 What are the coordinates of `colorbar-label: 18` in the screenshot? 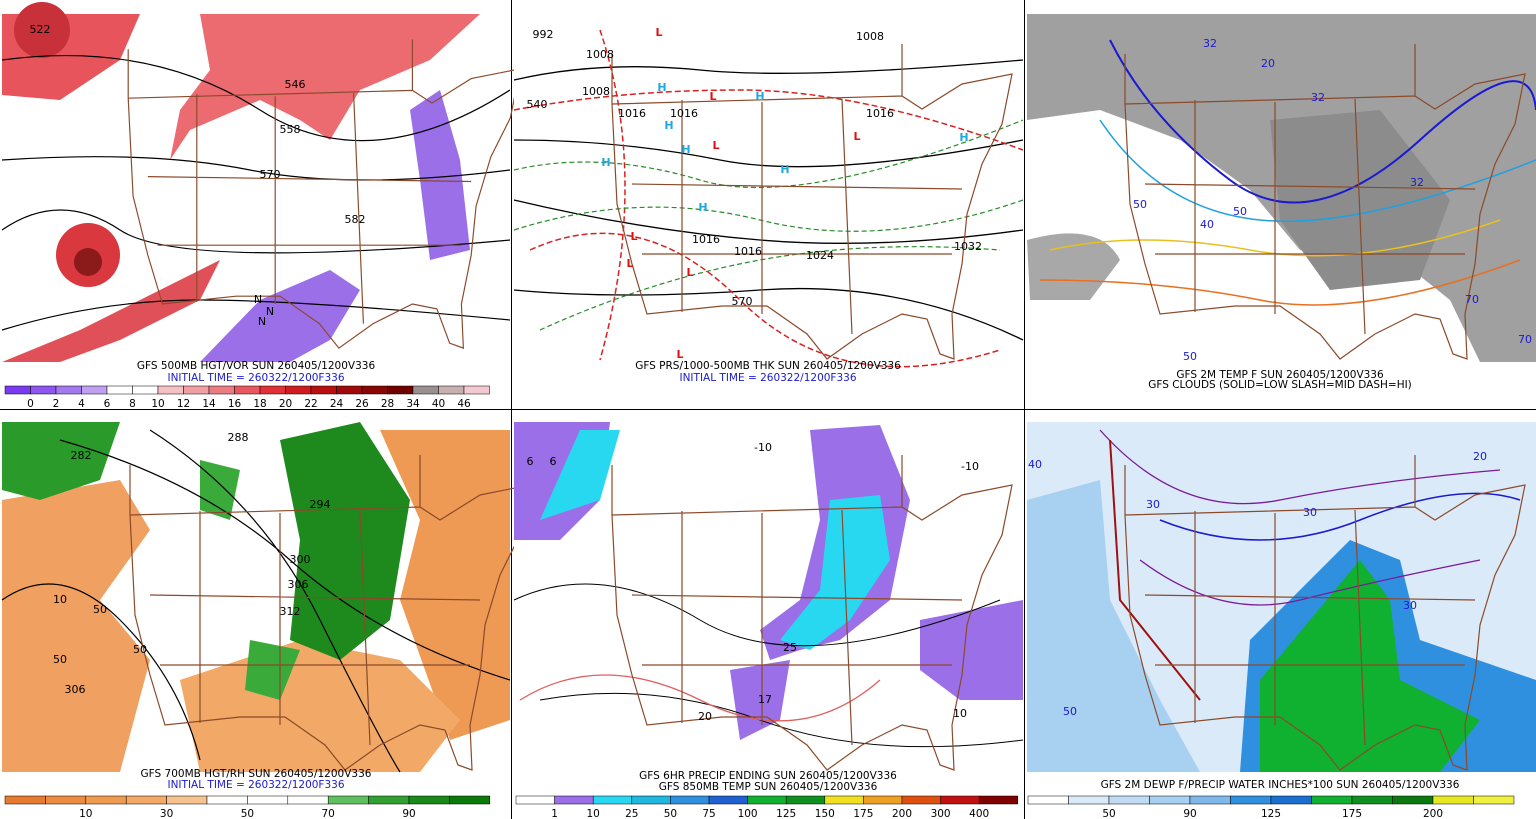 It's located at (259, 404).